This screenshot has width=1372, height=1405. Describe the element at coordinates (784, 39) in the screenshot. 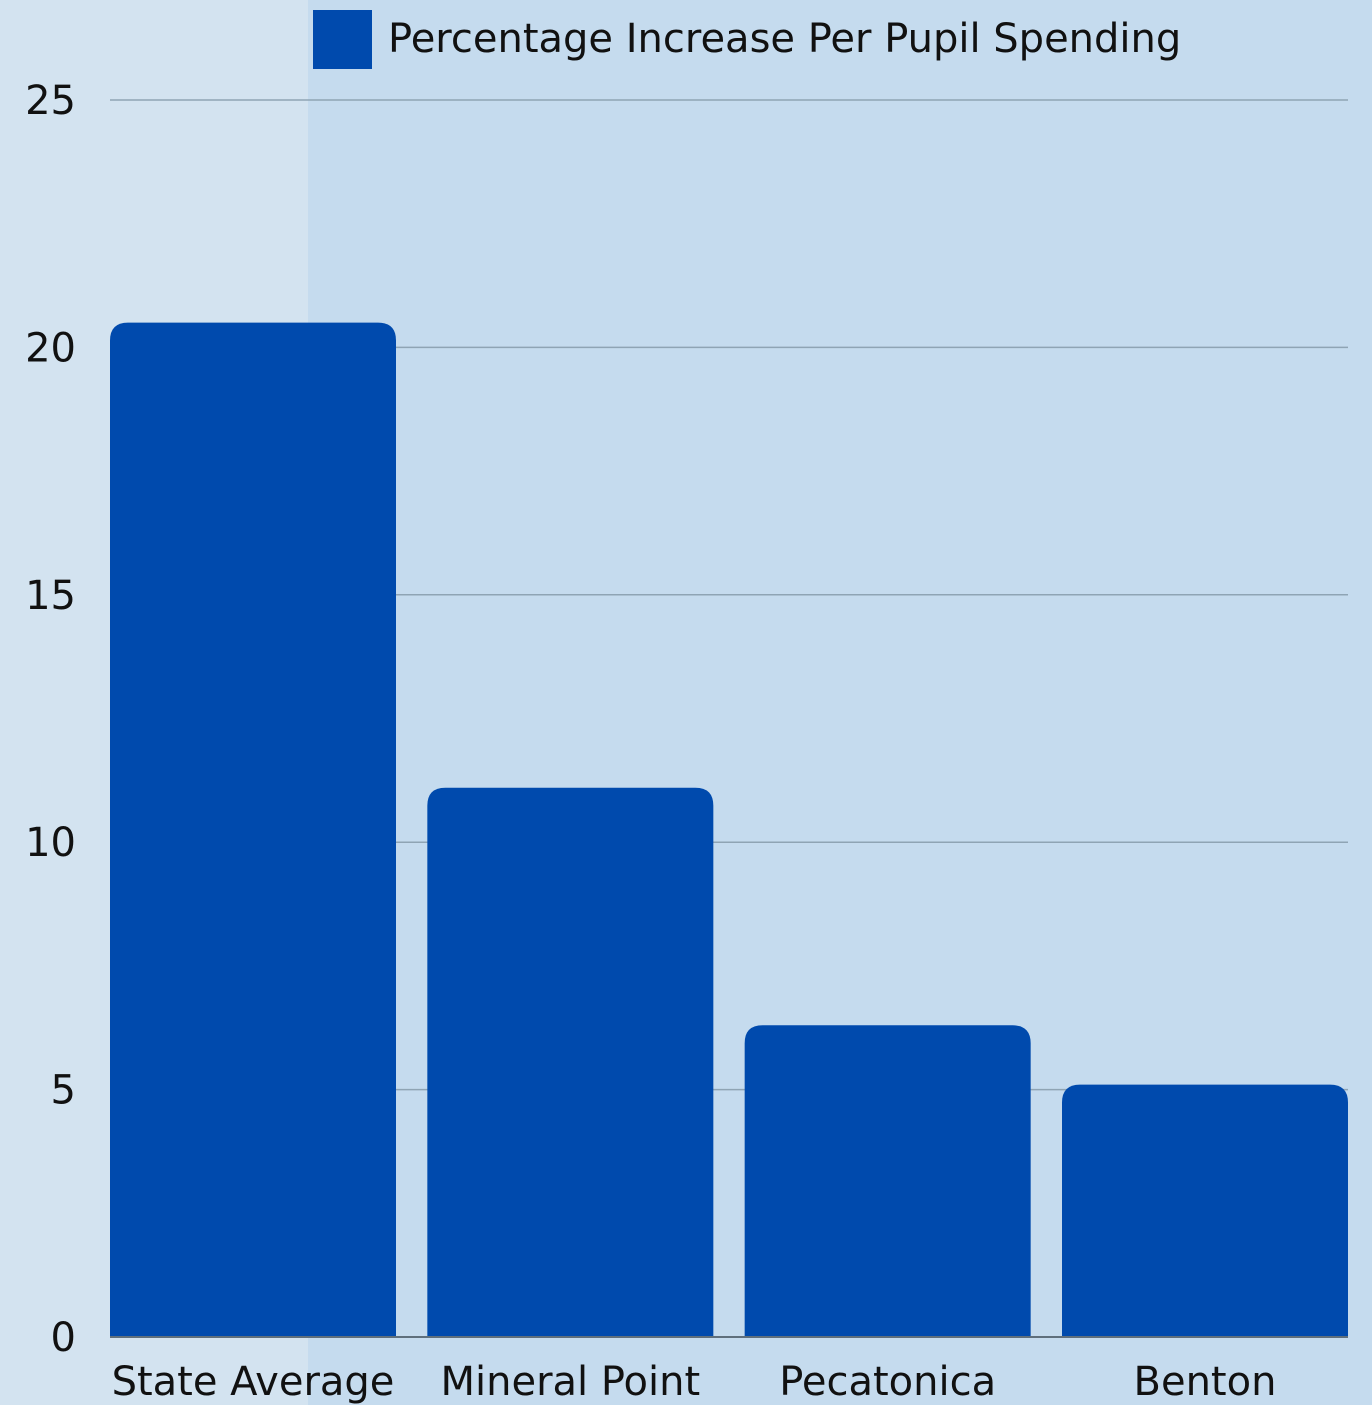

I see `legend-label: Percentage Increase Per Pupil Spending` at that location.